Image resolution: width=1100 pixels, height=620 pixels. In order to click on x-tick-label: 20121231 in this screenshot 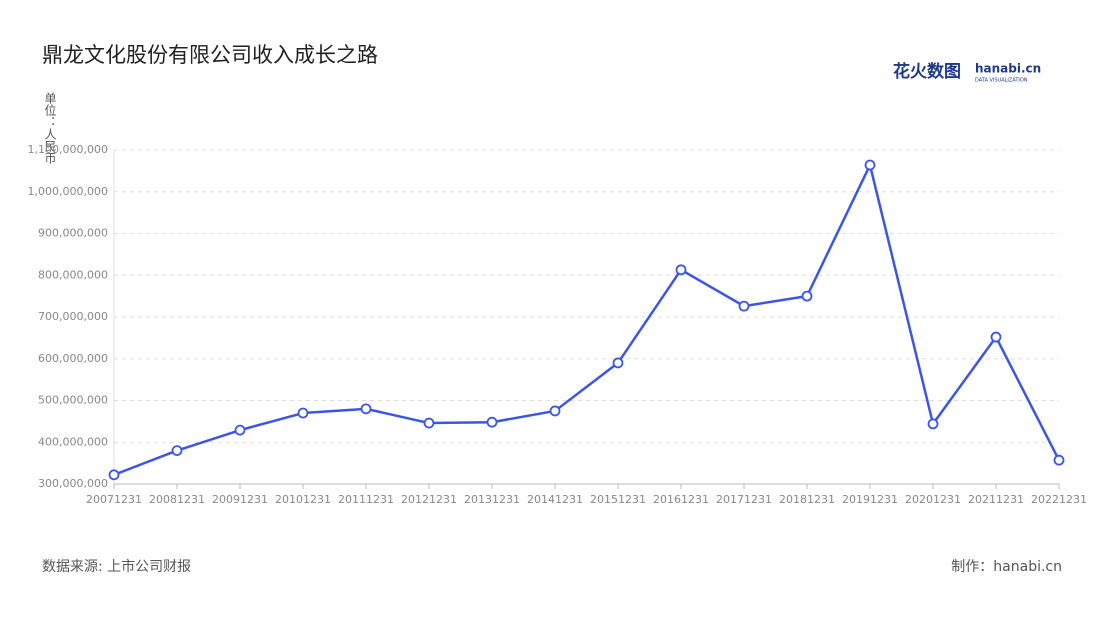, I will do `click(429, 499)`.